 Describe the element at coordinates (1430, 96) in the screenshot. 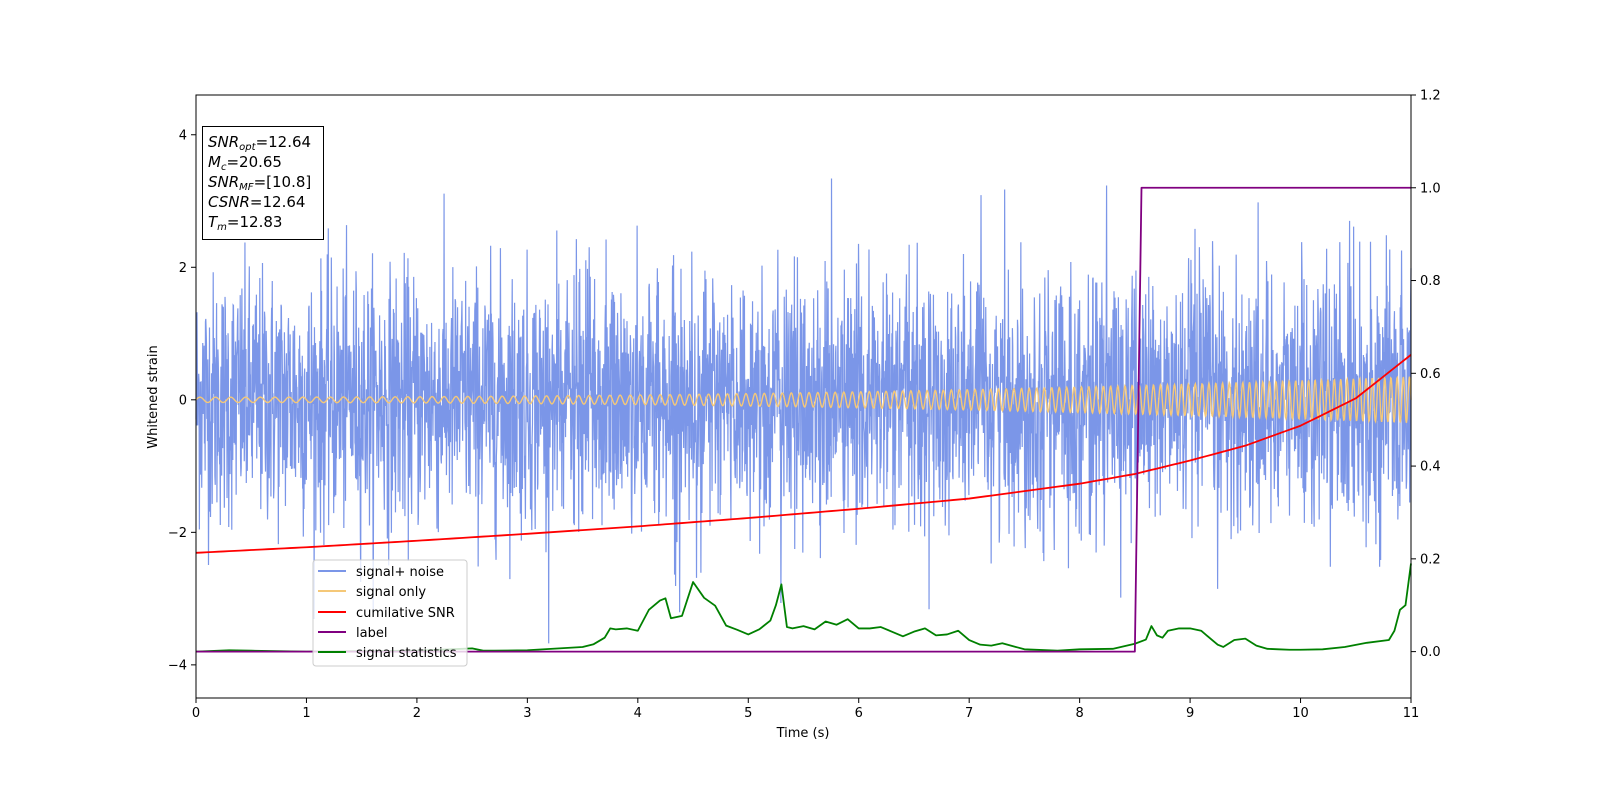

I see `y2-tick-label: 1.2` at that location.